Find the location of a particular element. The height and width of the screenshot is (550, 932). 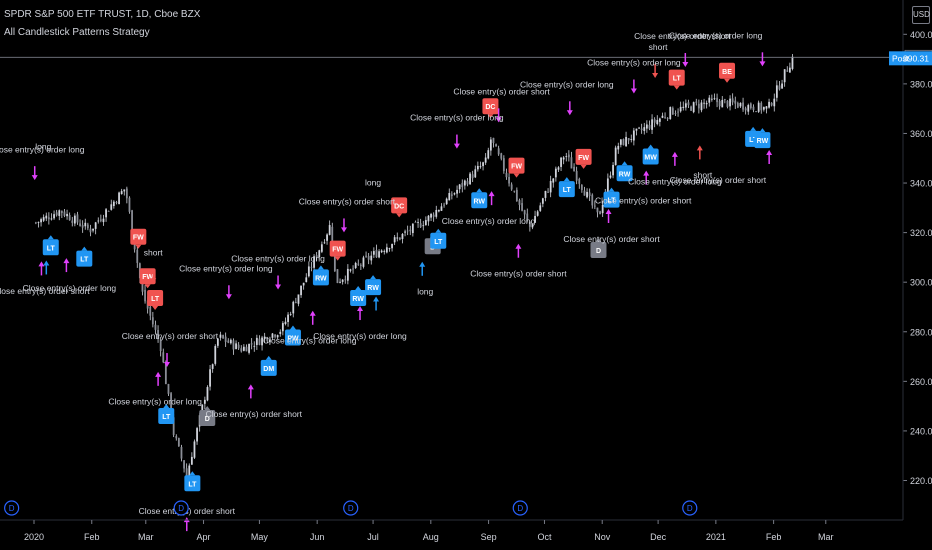

pattern-marker-label: FW is located at coordinates (147, 277).